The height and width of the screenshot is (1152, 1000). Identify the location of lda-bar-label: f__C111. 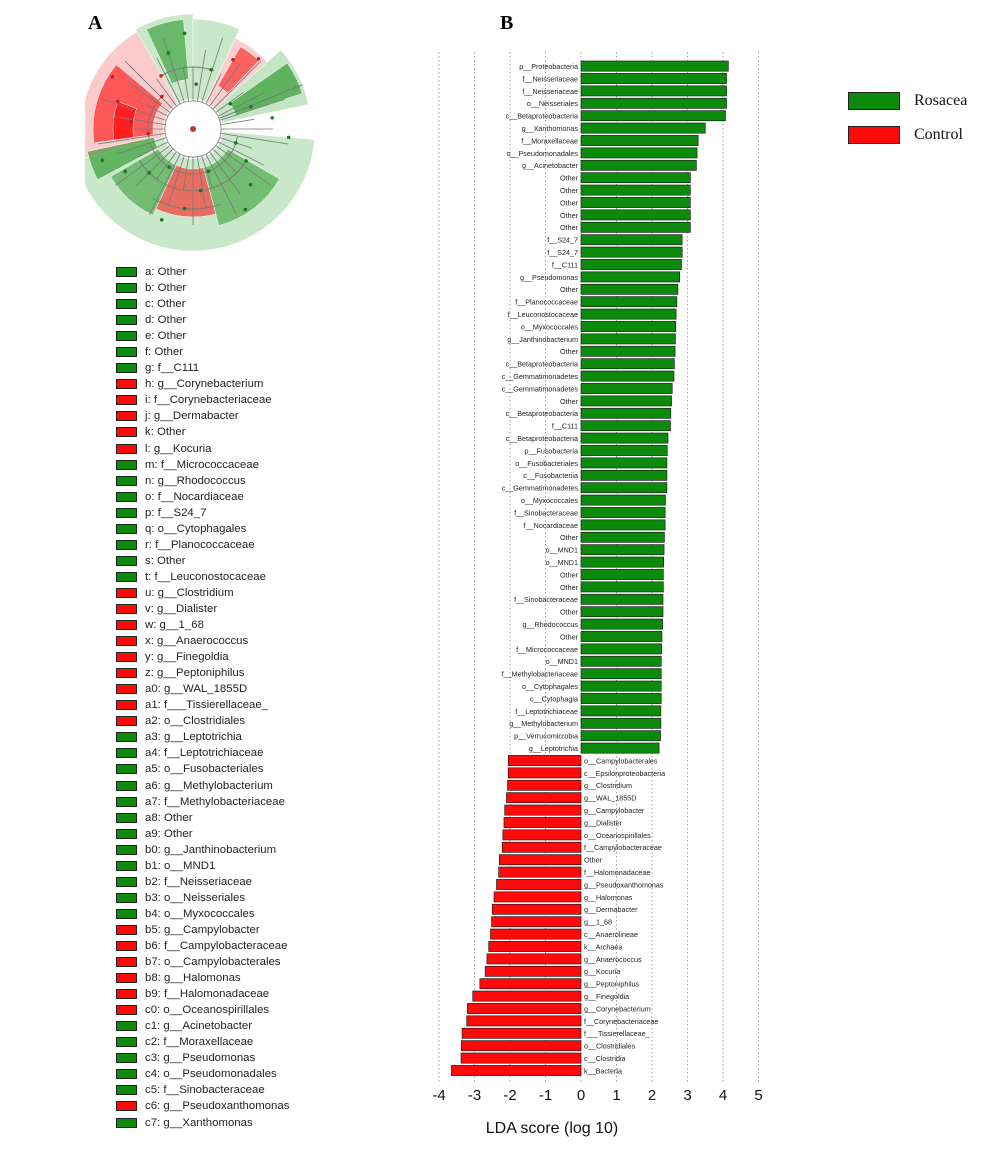
(565, 264).